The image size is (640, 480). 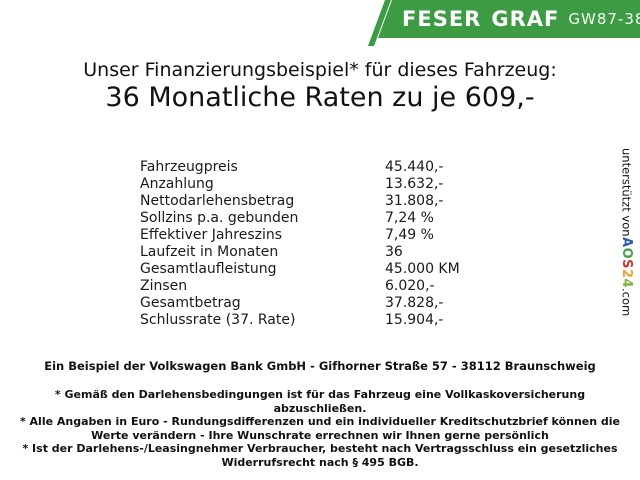 What do you see at coordinates (414, 201) in the screenshot?
I see `row-value: 31.808,-` at bounding box center [414, 201].